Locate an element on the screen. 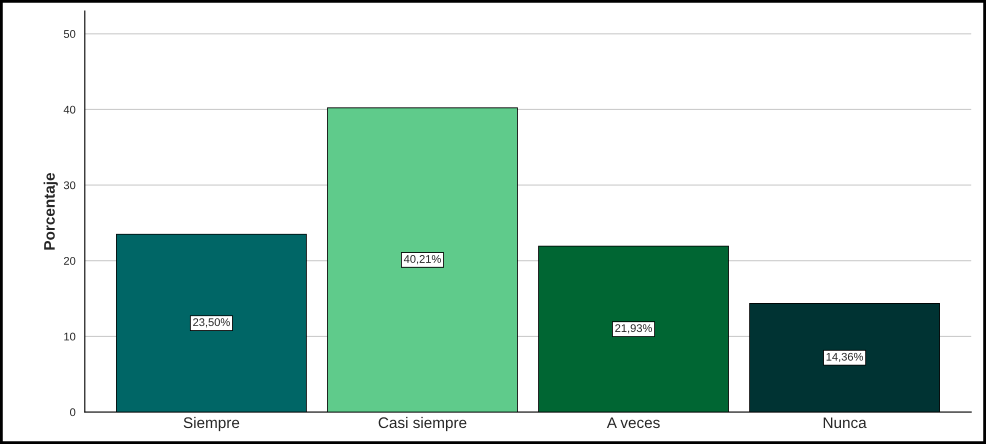 The height and width of the screenshot is (444, 986). y-tick-label: 0 is located at coordinates (73, 412).